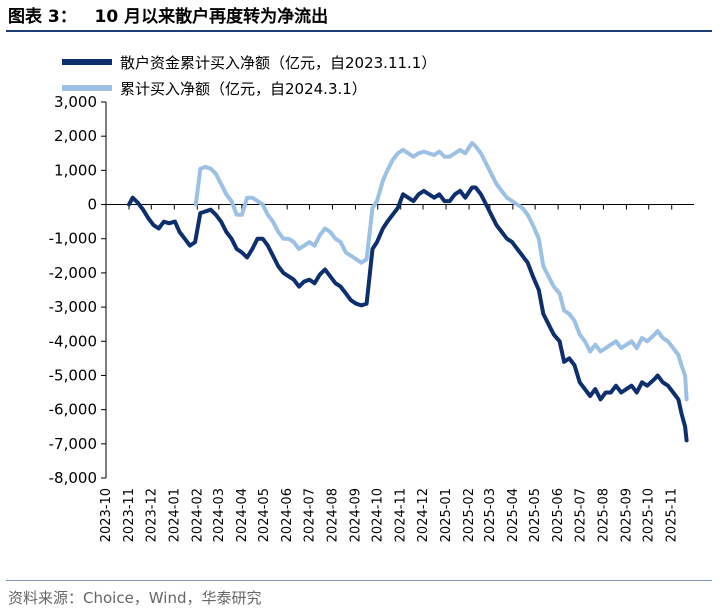 This screenshot has height=611, width=720. I want to click on y-tick-label: 2,000, so click(75, 136).